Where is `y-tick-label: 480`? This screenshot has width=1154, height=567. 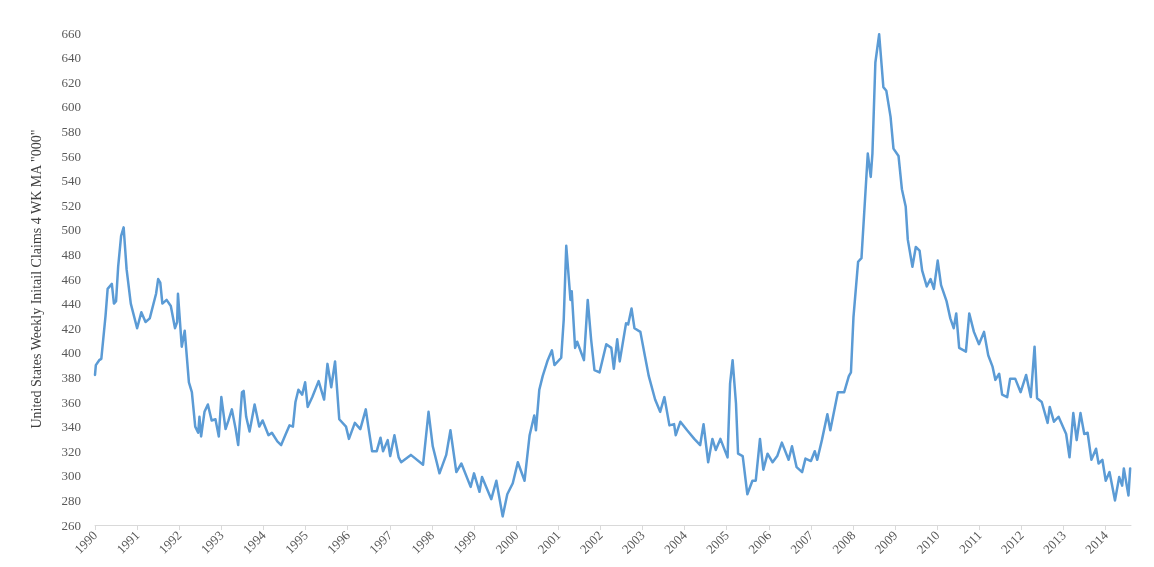 y-tick-label: 480 is located at coordinates (71, 254).